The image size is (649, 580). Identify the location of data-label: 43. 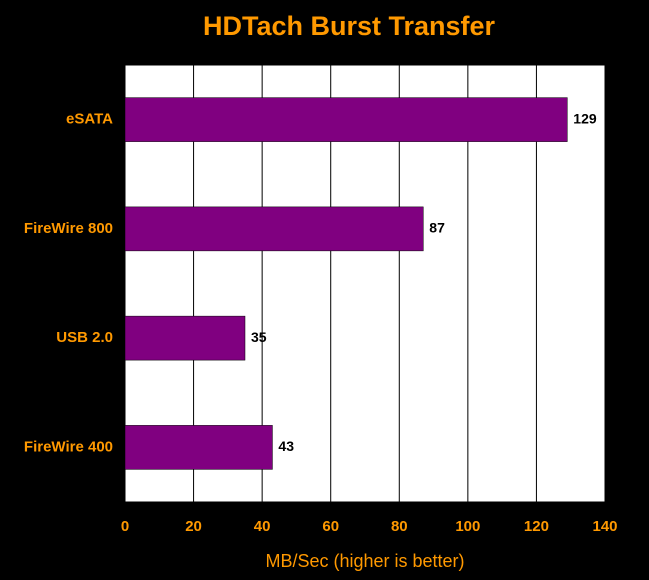
(286, 446).